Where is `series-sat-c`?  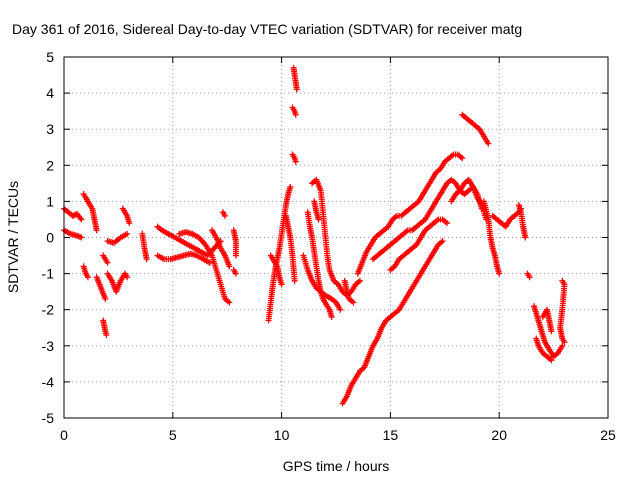
series-sat-c is located at coordinates (314, 194).